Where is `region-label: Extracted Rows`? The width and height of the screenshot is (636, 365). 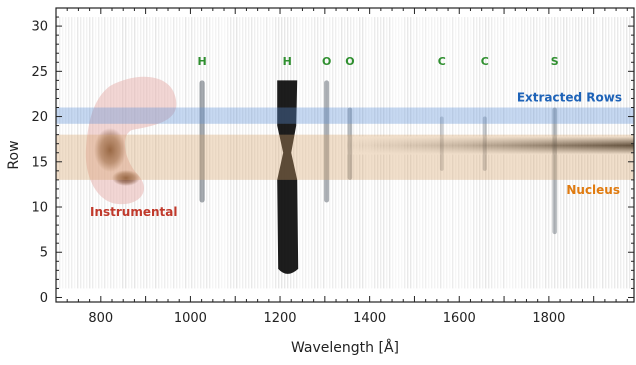 region-label: Extracted Rows is located at coordinates (569, 98).